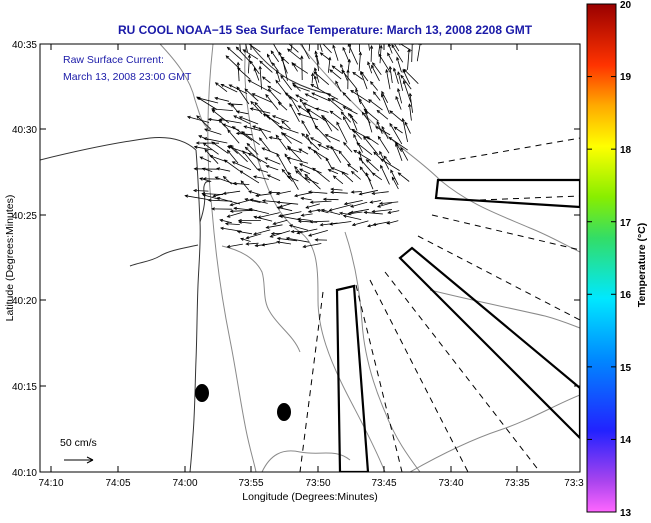  What do you see at coordinates (626, 513) in the screenshot?
I see `colorbar-tick-label: 13` at bounding box center [626, 513].